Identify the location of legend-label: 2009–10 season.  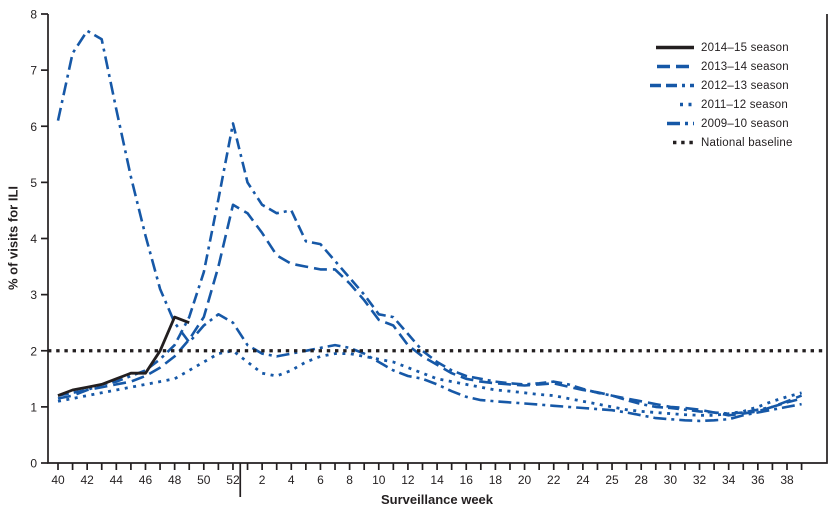
(745, 123).